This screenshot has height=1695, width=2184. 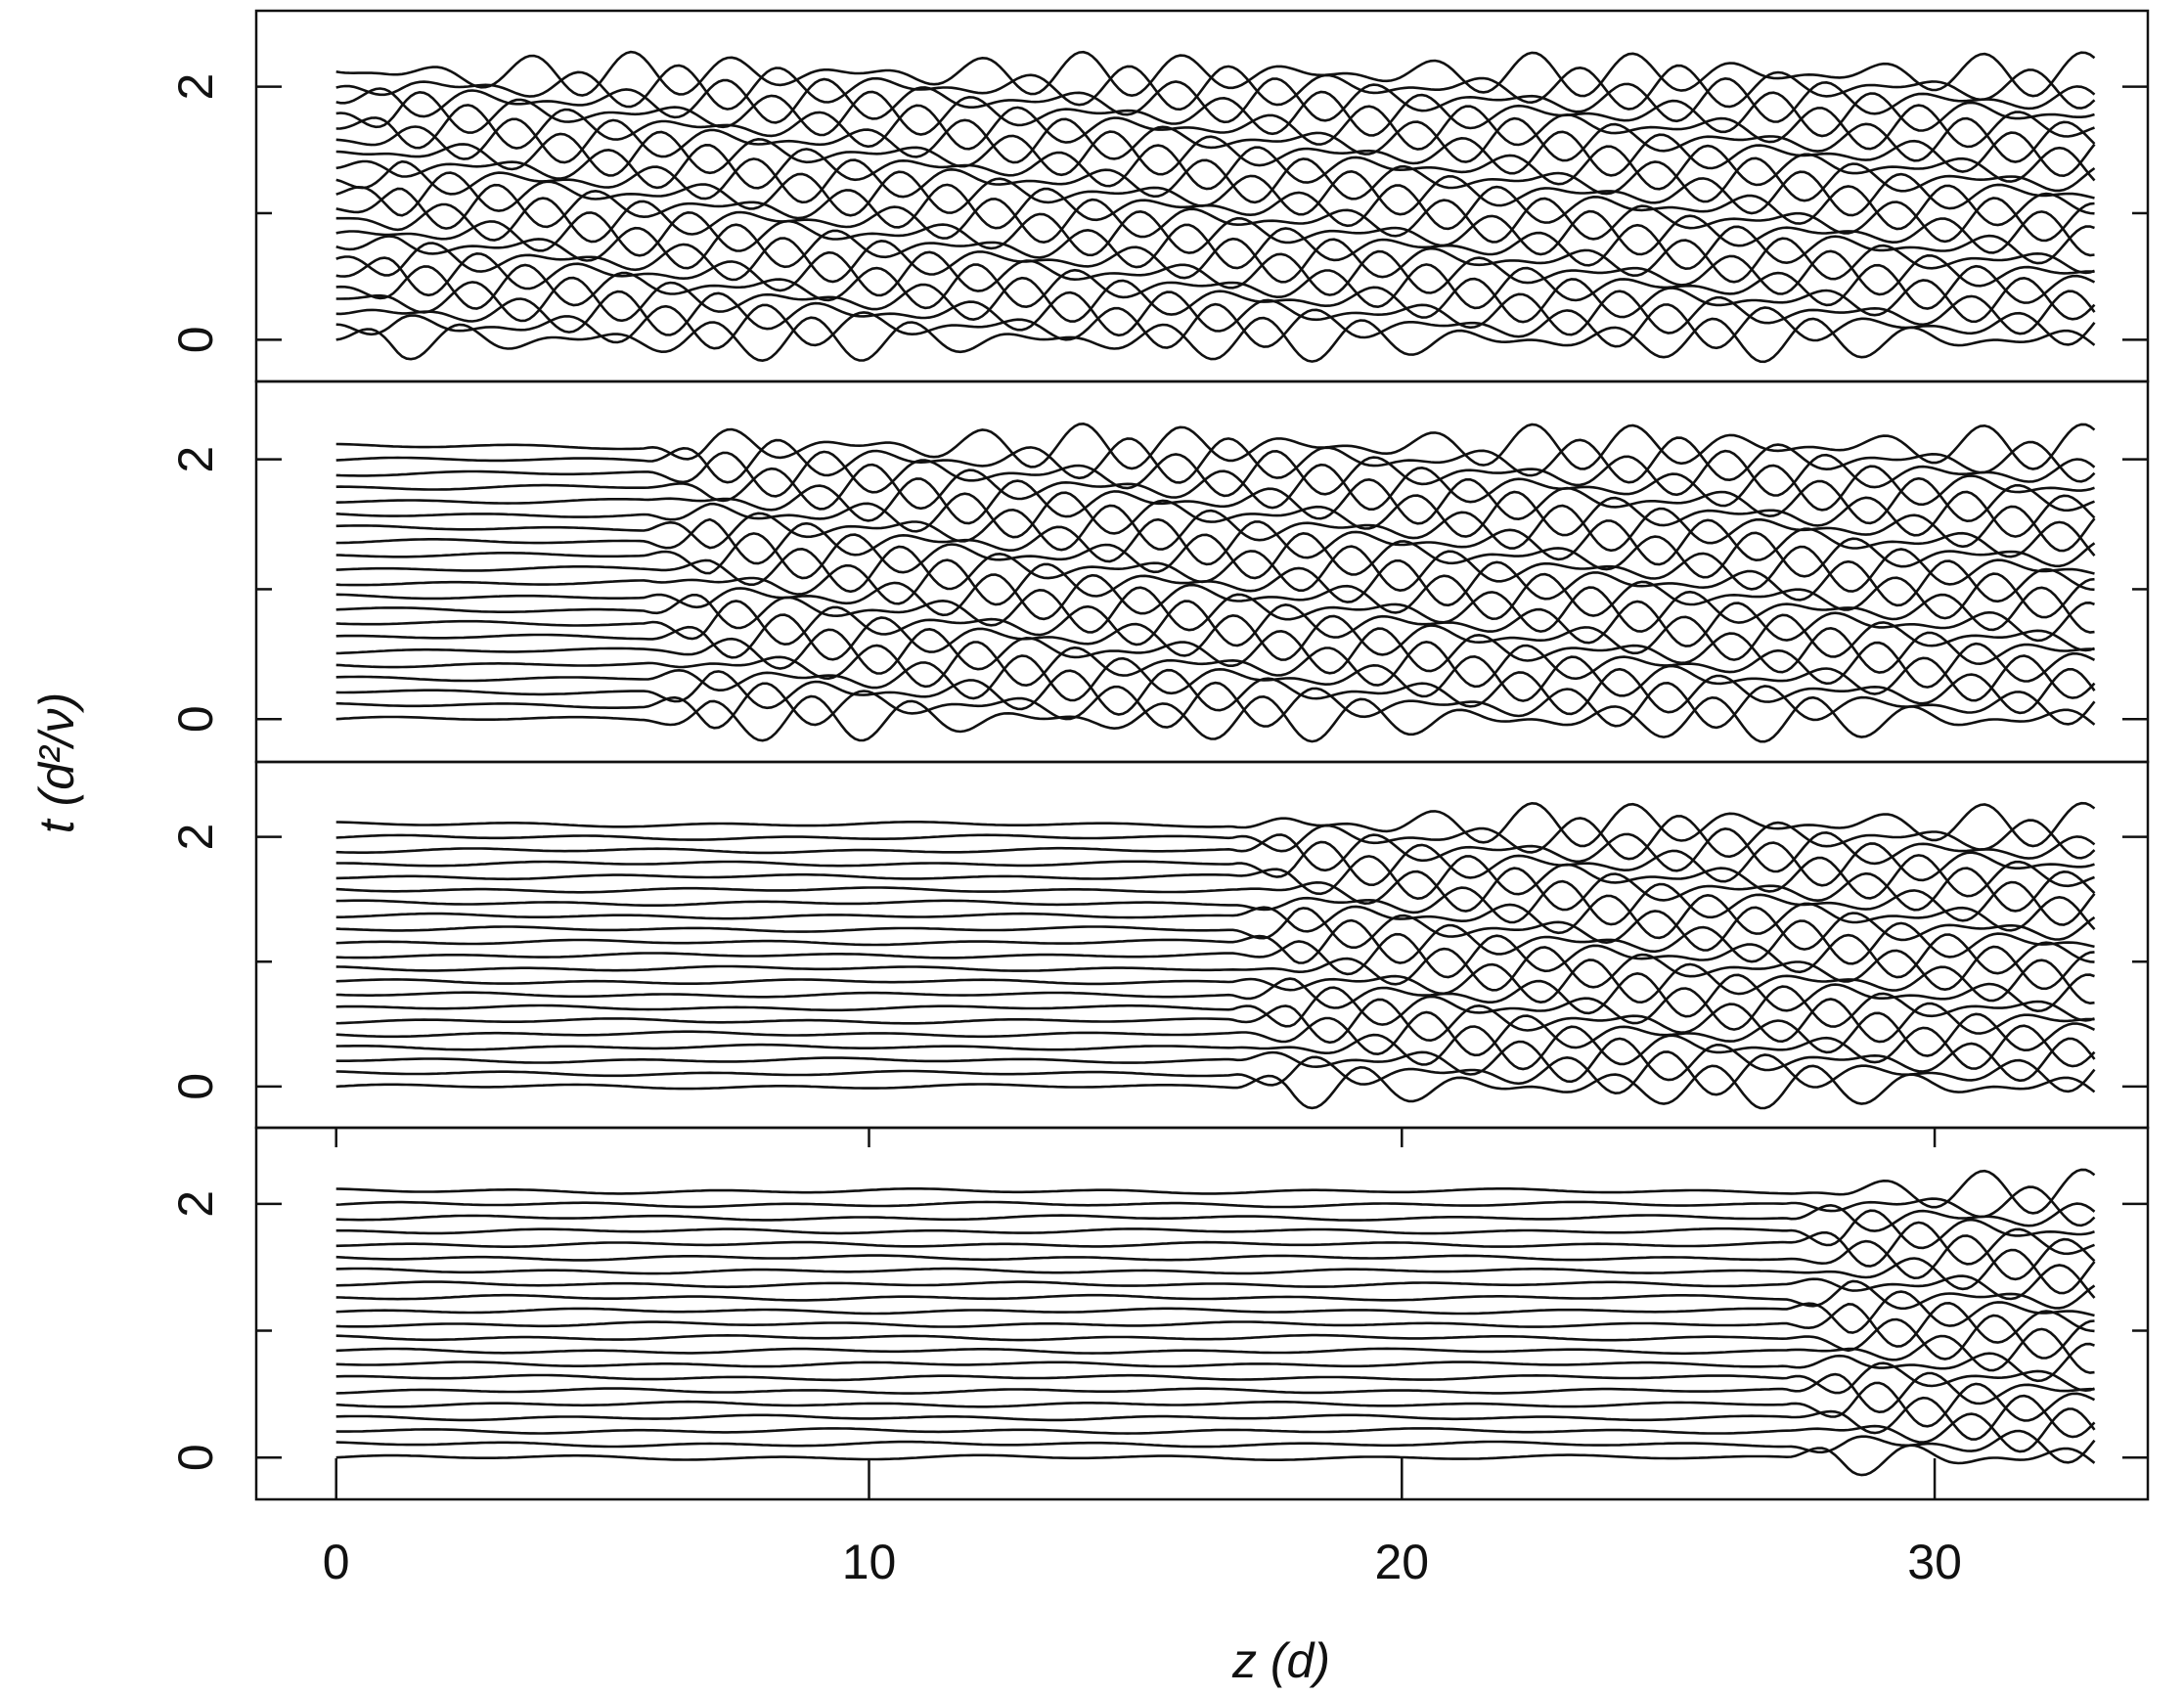 I want to click on x-tick-label: 0, so click(x=336, y=1562).